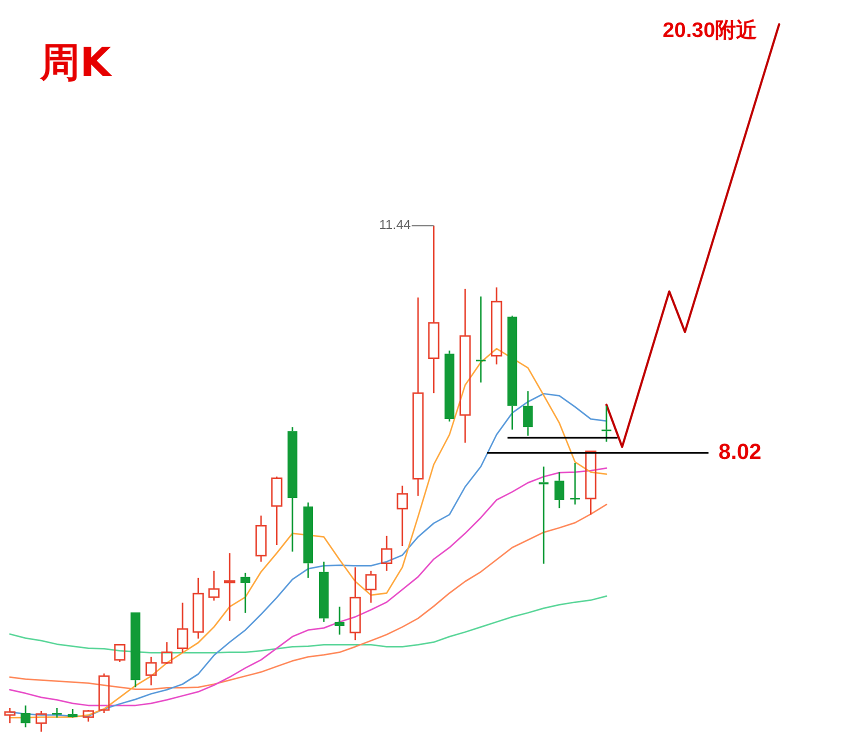 This screenshot has width=848, height=736. I want to click on annotation: 8.02, so click(740, 451).